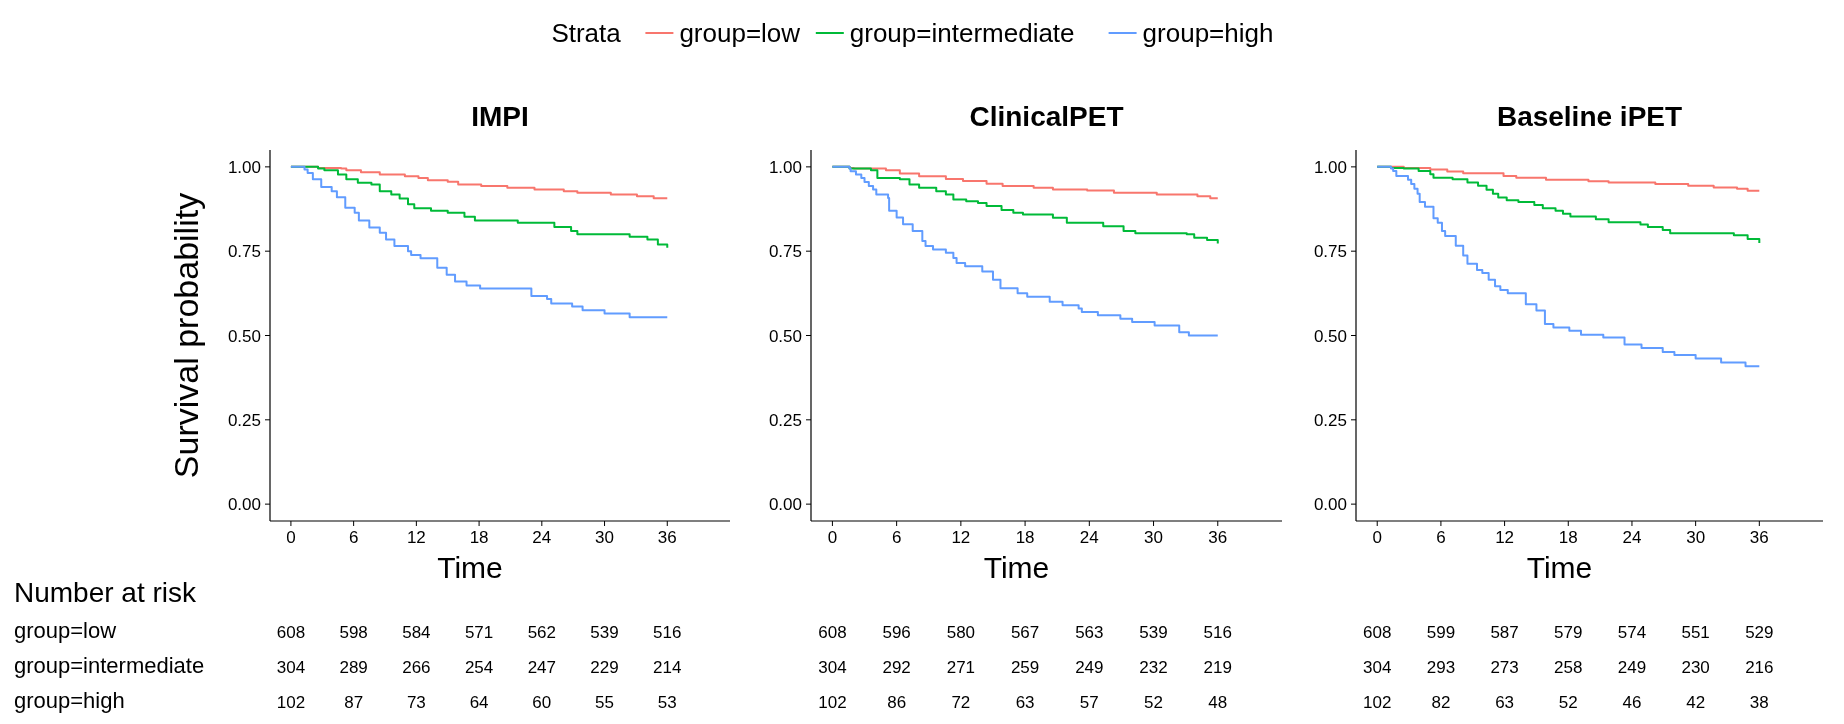 This screenshot has width=1844, height=724. What do you see at coordinates (416, 632) in the screenshot?
I see `text: 584` at bounding box center [416, 632].